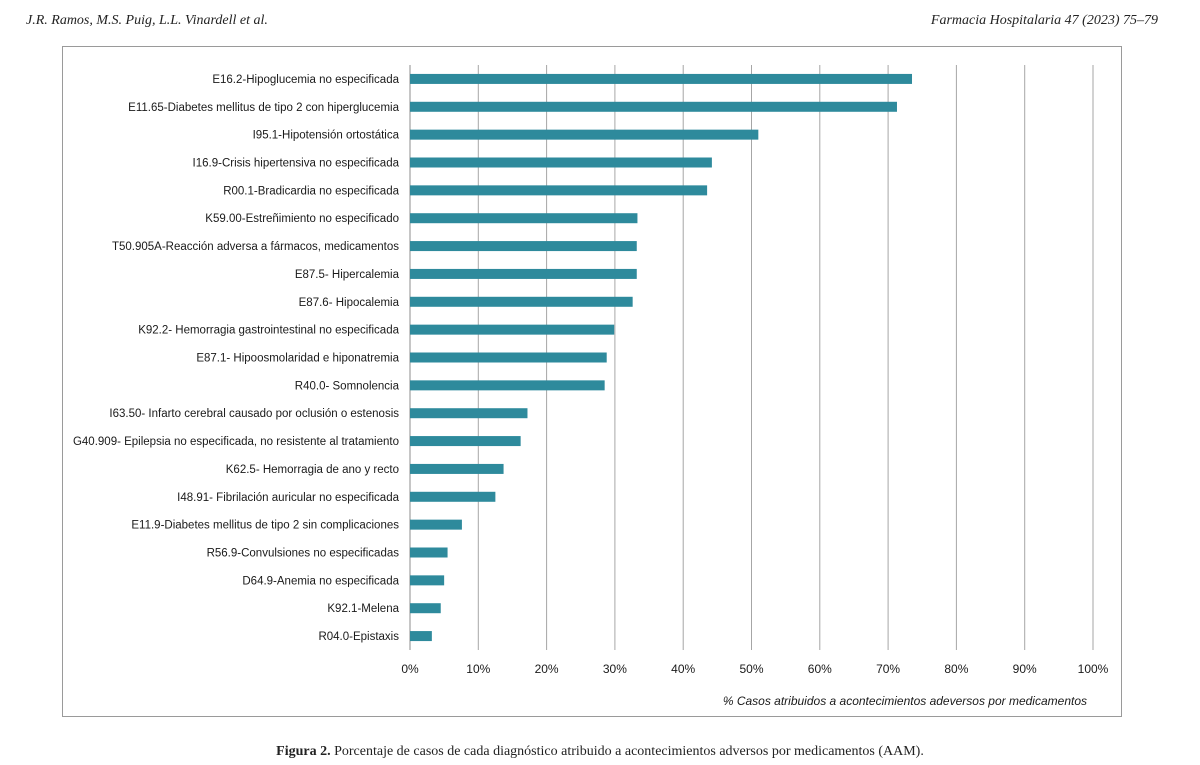 The height and width of the screenshot is (765, 1200). I want to click on x-tick-label: 90%, so click(1025, 669).